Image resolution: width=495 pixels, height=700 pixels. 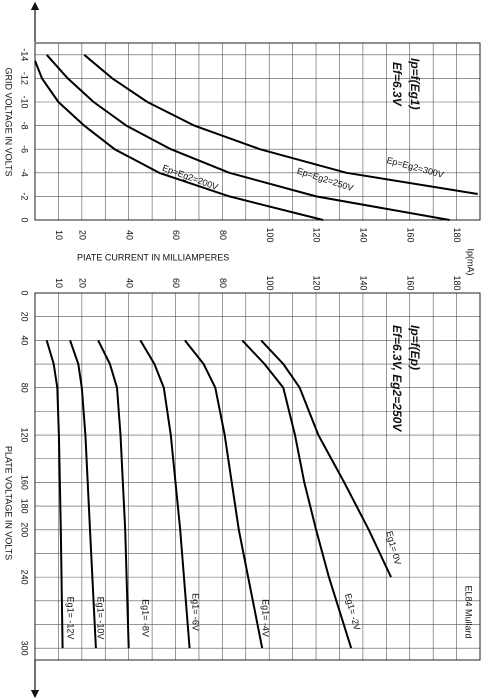 I want to click on voltage-tick-label: 40, so click(x=25, y=340).